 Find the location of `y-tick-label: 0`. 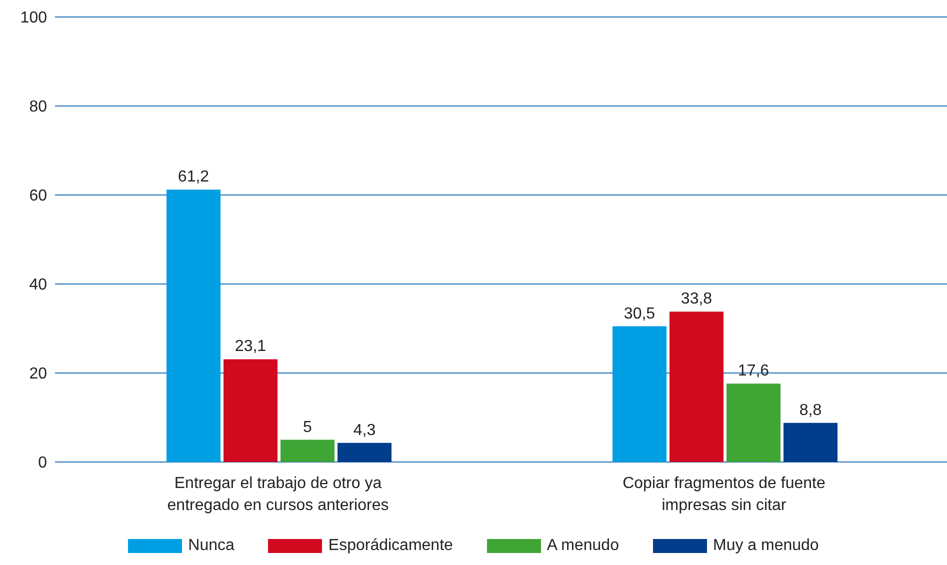

y-tick-label: 0 is located at coordinates (43, 463).